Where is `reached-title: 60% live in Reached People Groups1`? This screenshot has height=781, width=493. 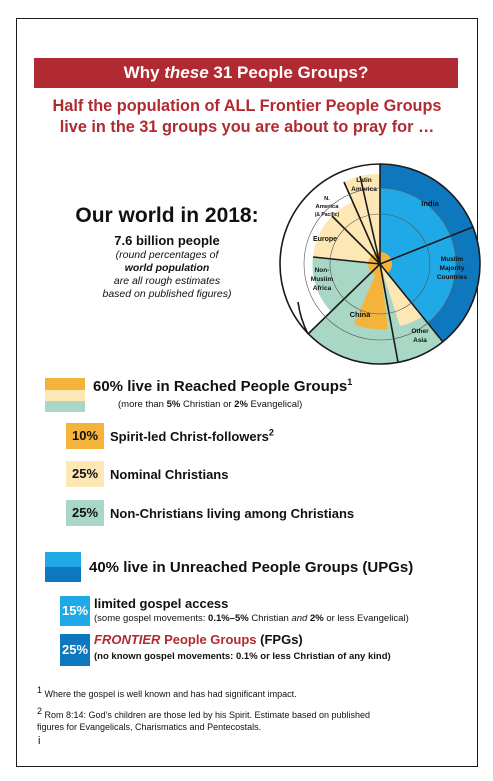 reached-title: 60% live in Reached People Groups1 is located at coordinates (222, 386).